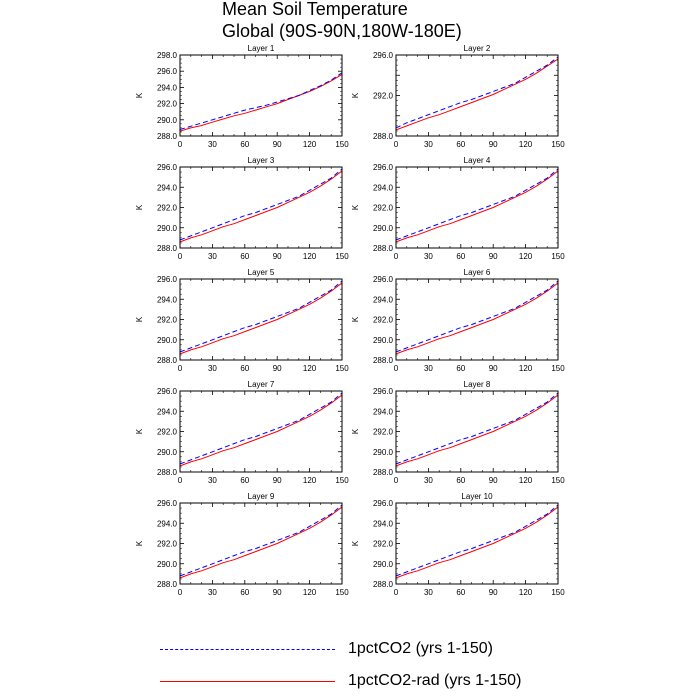 The width and height of the screenshot is (700, 700). What do you see at coordinates (558, 256) in the screenshot?
I see `x-tick-label-layer-4: 150` at bounding box center [558, 256].